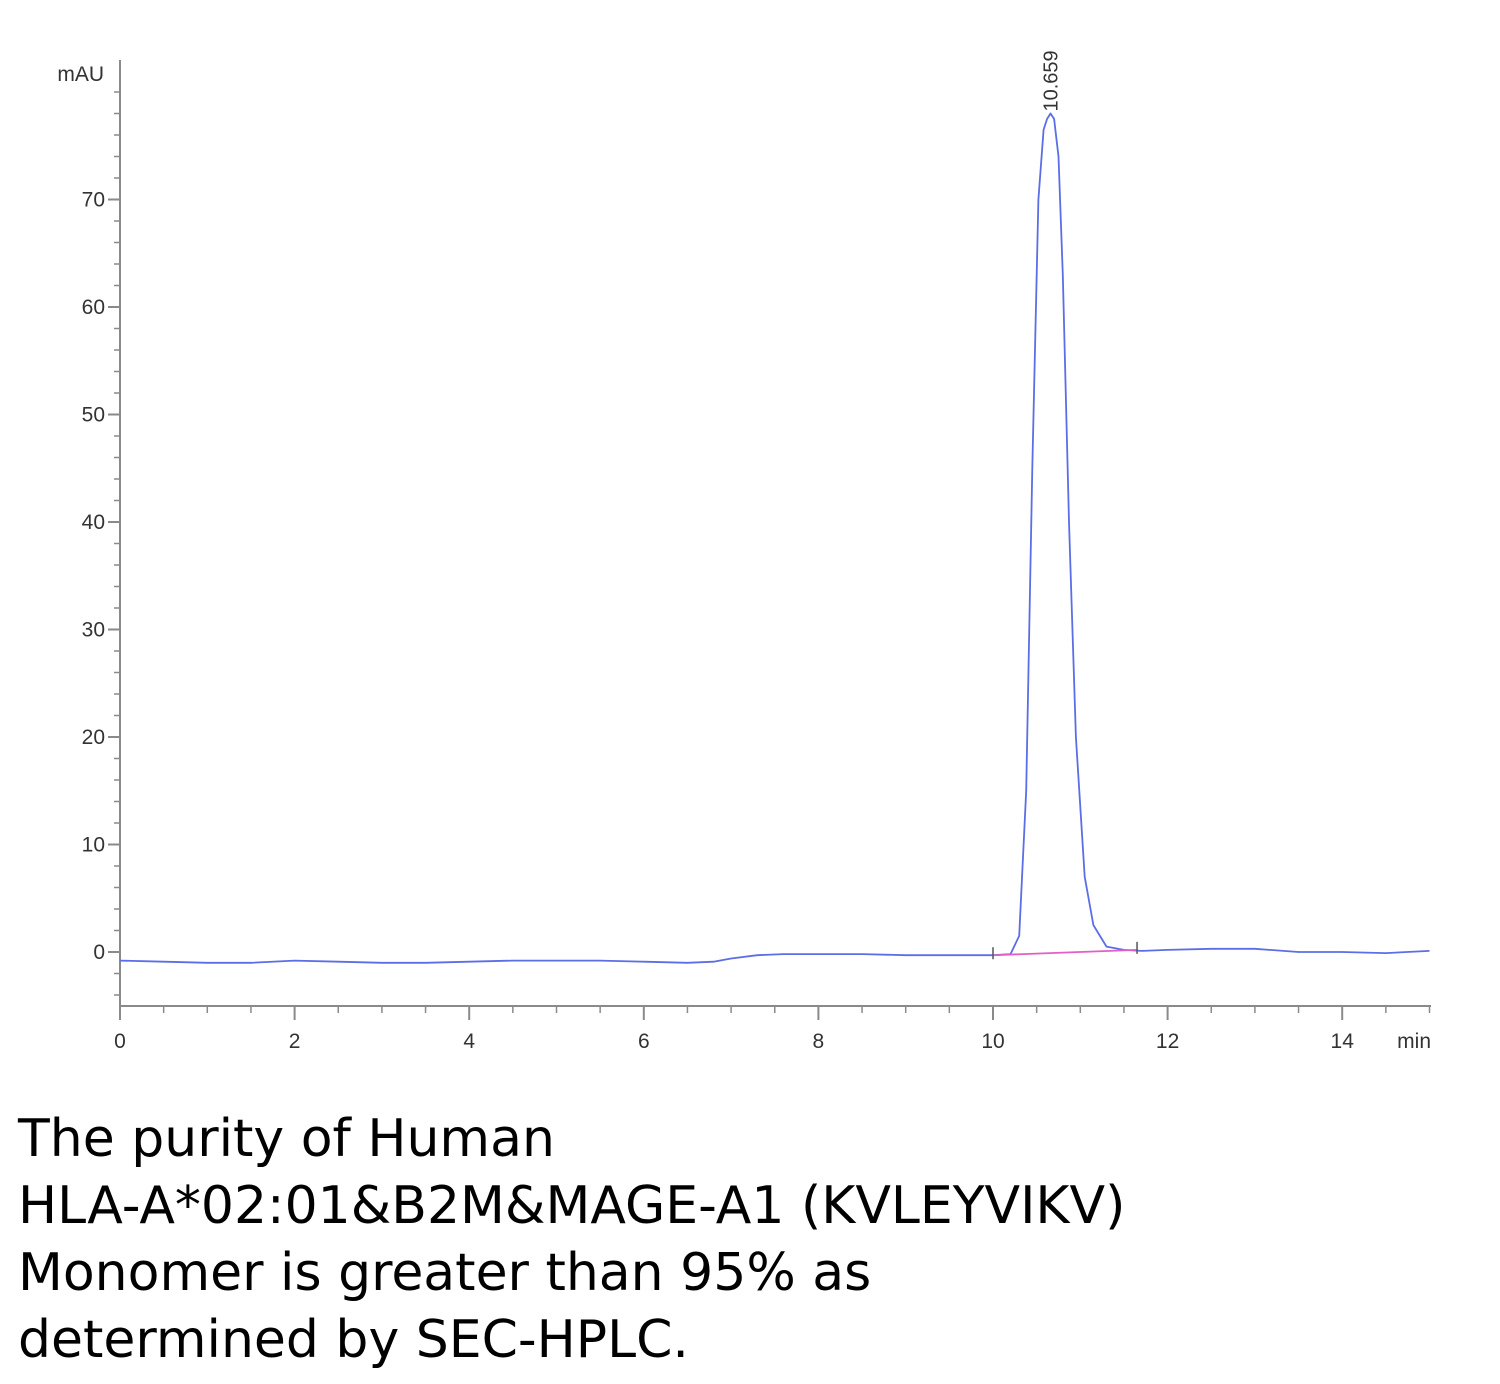 The width and height of the screenshot is (1500, 1384). What do you see at coordinates (93, 737) in the screenshot?
I see `y-tick-label: 20` at bounding box center [93, 737].